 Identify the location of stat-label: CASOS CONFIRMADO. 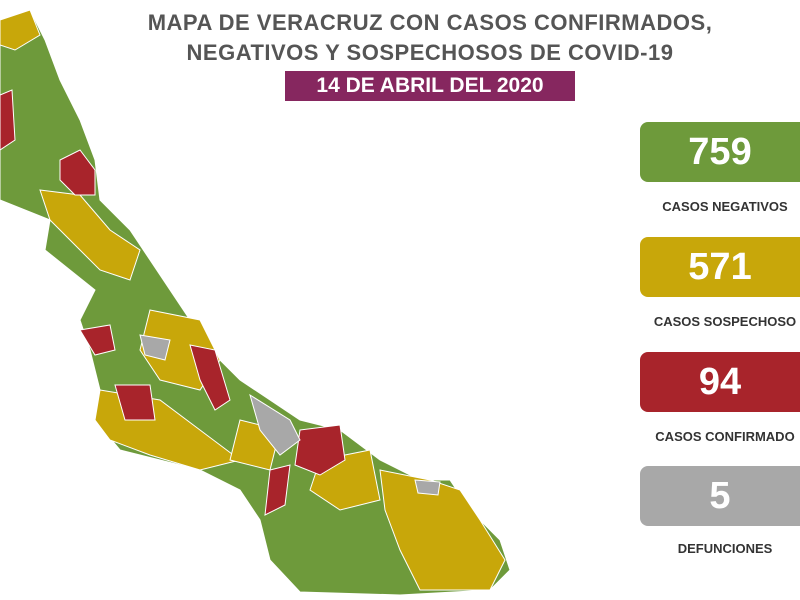
(725, 436).